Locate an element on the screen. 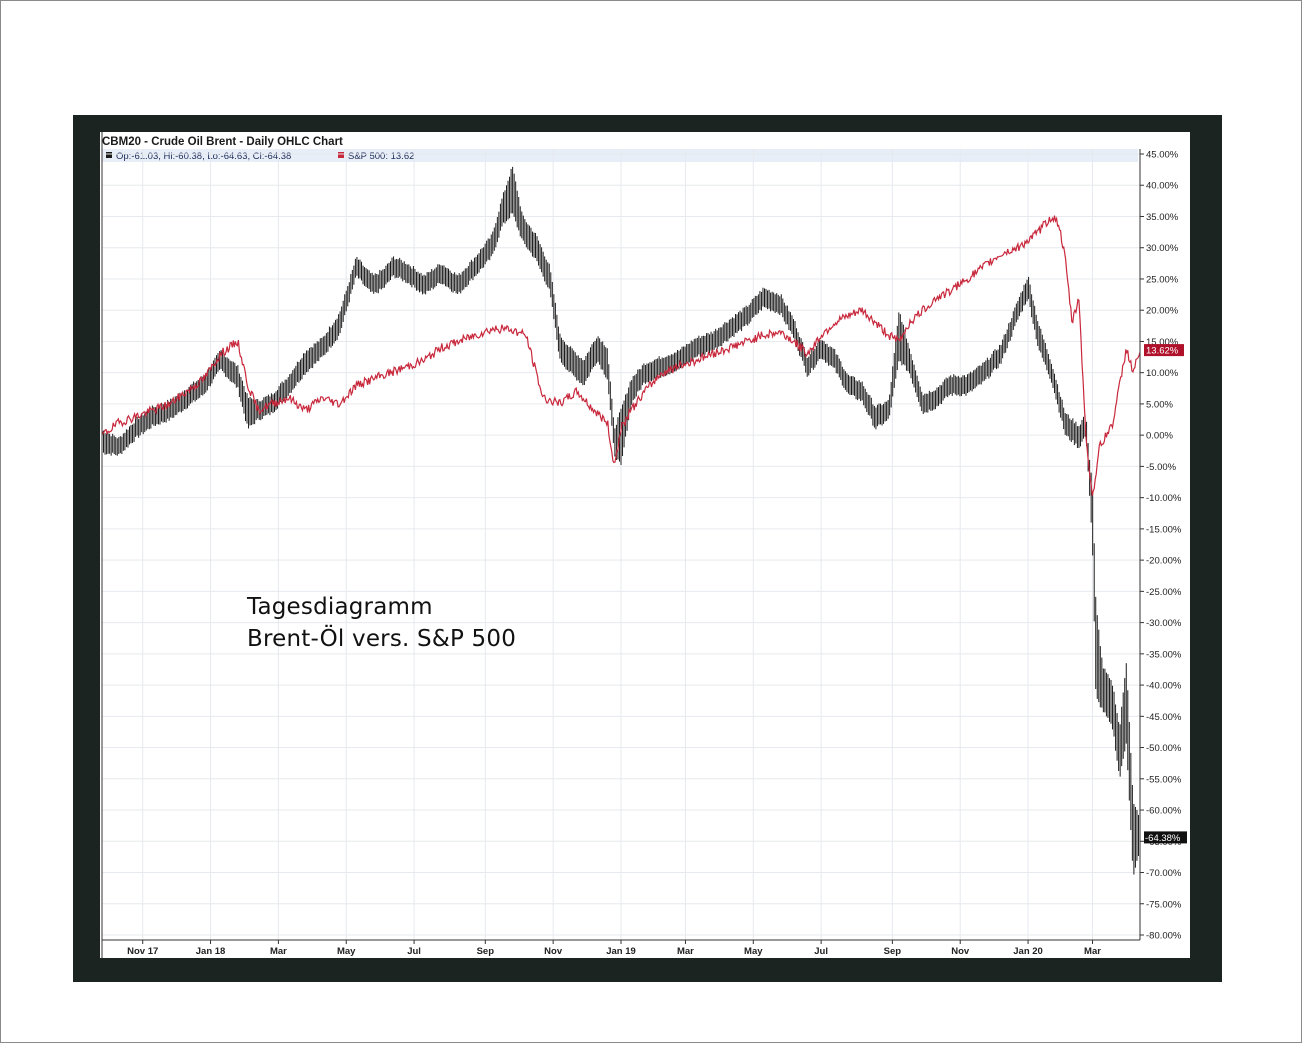  annotation-line-2: Brent-Öl vers. S&P 500 is located at coordinates (382, 639).